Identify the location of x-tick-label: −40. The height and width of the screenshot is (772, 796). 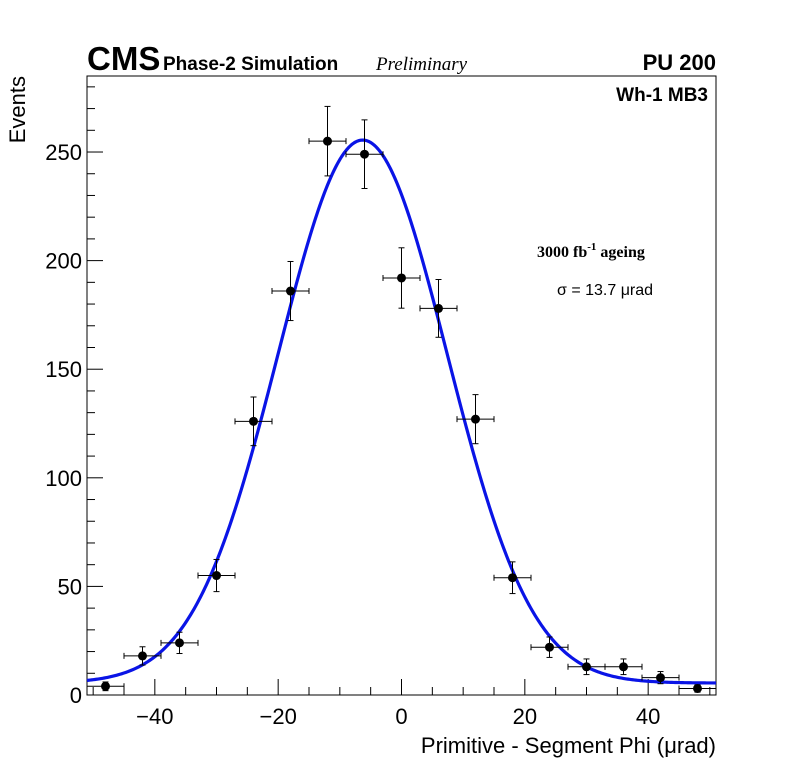
(154, 716).